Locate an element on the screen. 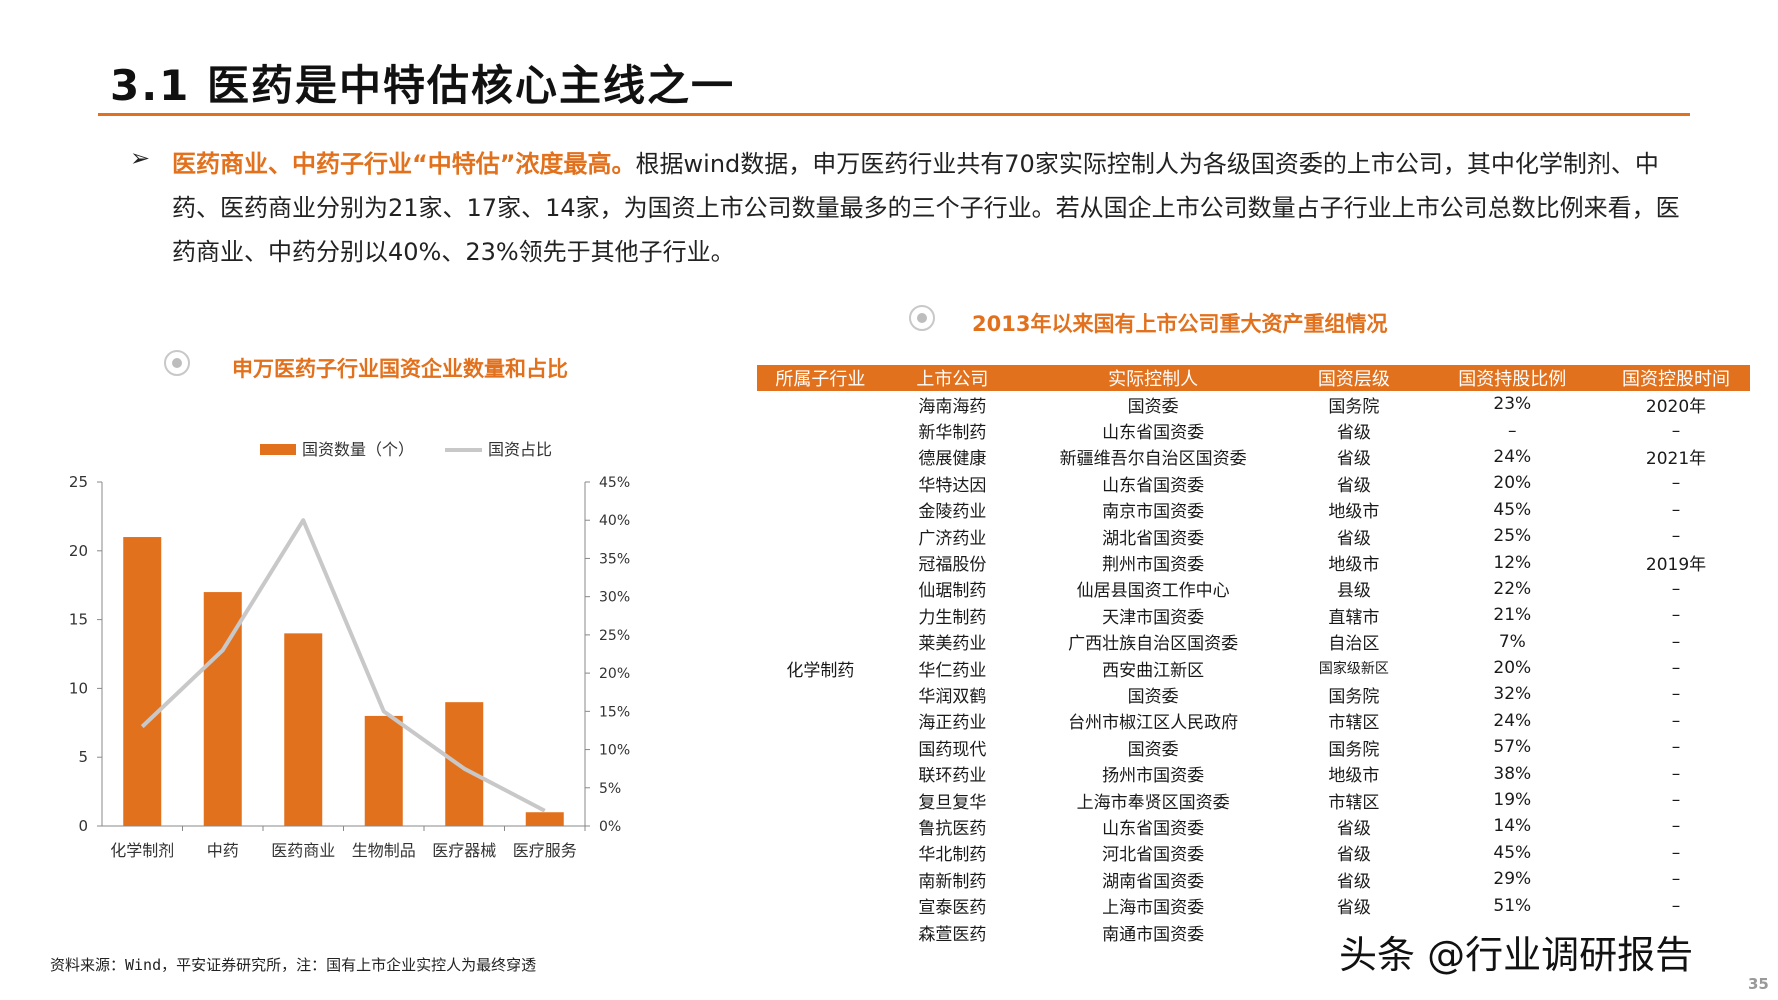 This screenshot has width=1778, height=1000. ratio-cell: 57% is located at coordinates (1512, 747).